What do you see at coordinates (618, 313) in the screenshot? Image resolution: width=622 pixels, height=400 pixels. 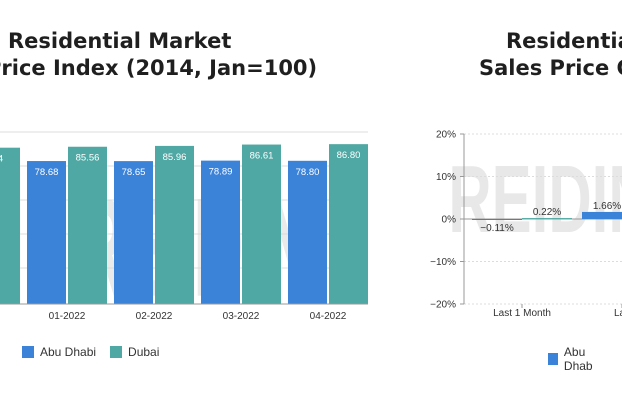 I see `x-tick-label: Las` at bounding box center [618, 313].